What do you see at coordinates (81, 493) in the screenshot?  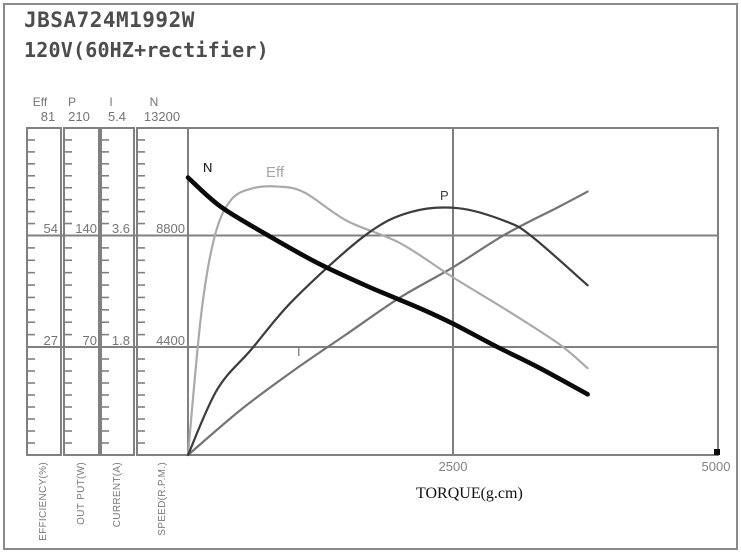 I see `y-unit-output: OUT PUT(W)` at bounding box center [81, 493].